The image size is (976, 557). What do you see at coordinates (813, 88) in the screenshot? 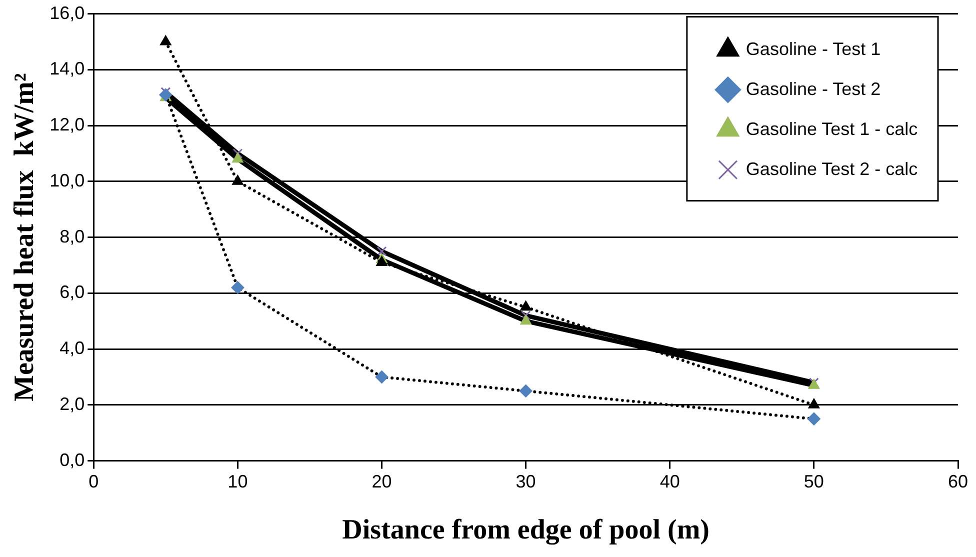
I see `legend-label: Gasoline - Test 2` at bounding box center [813, 88].